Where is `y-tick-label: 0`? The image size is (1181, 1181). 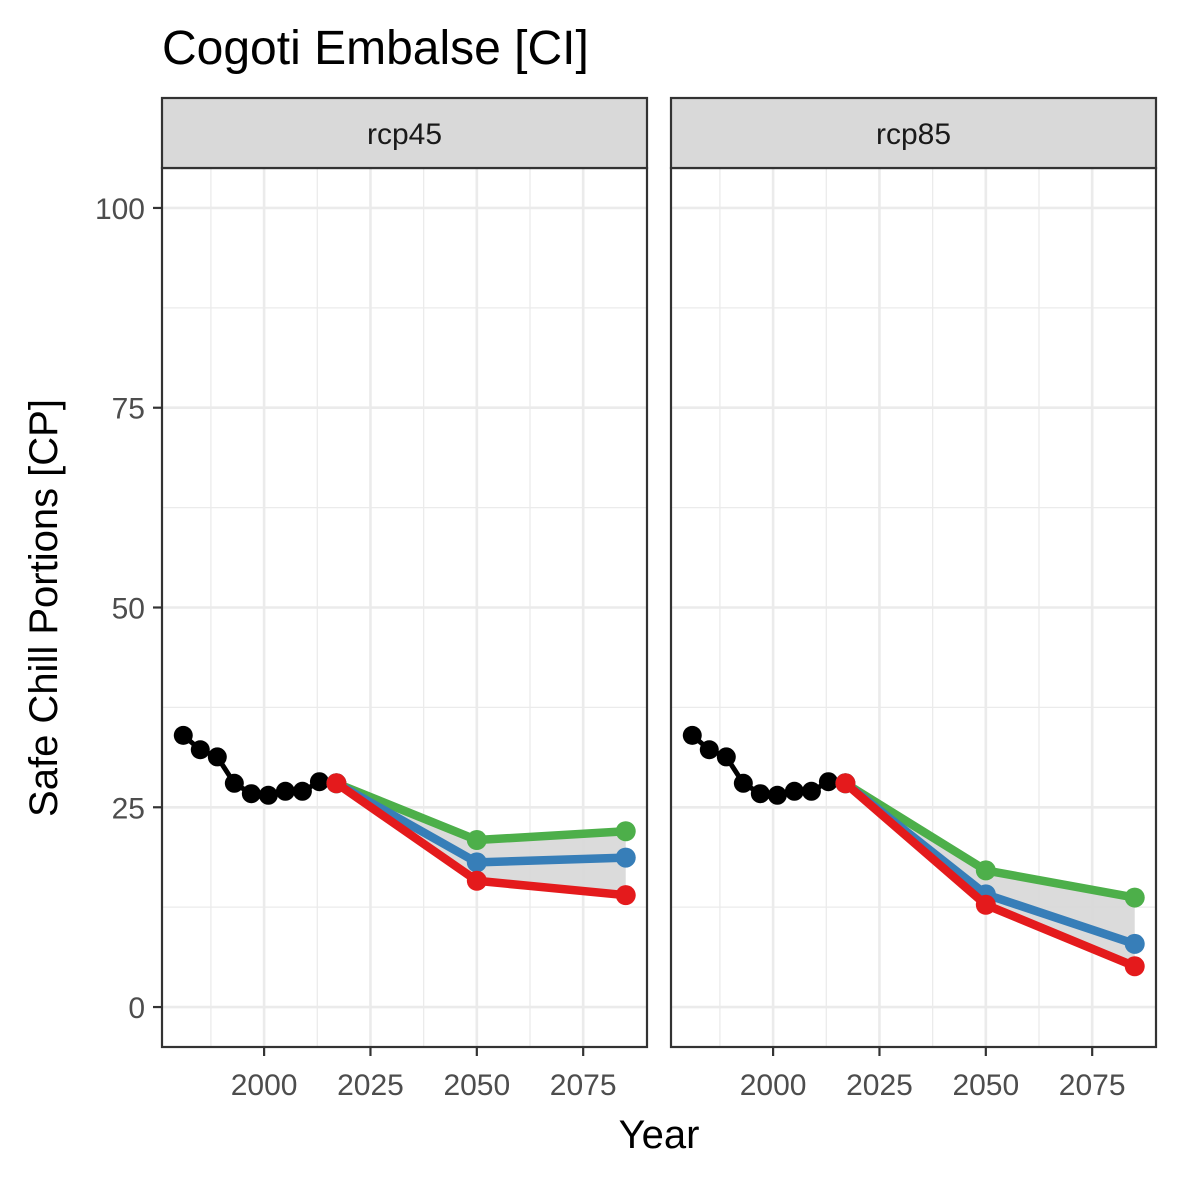 y-tick-label: 0 is located at coordinates (136, 1008).